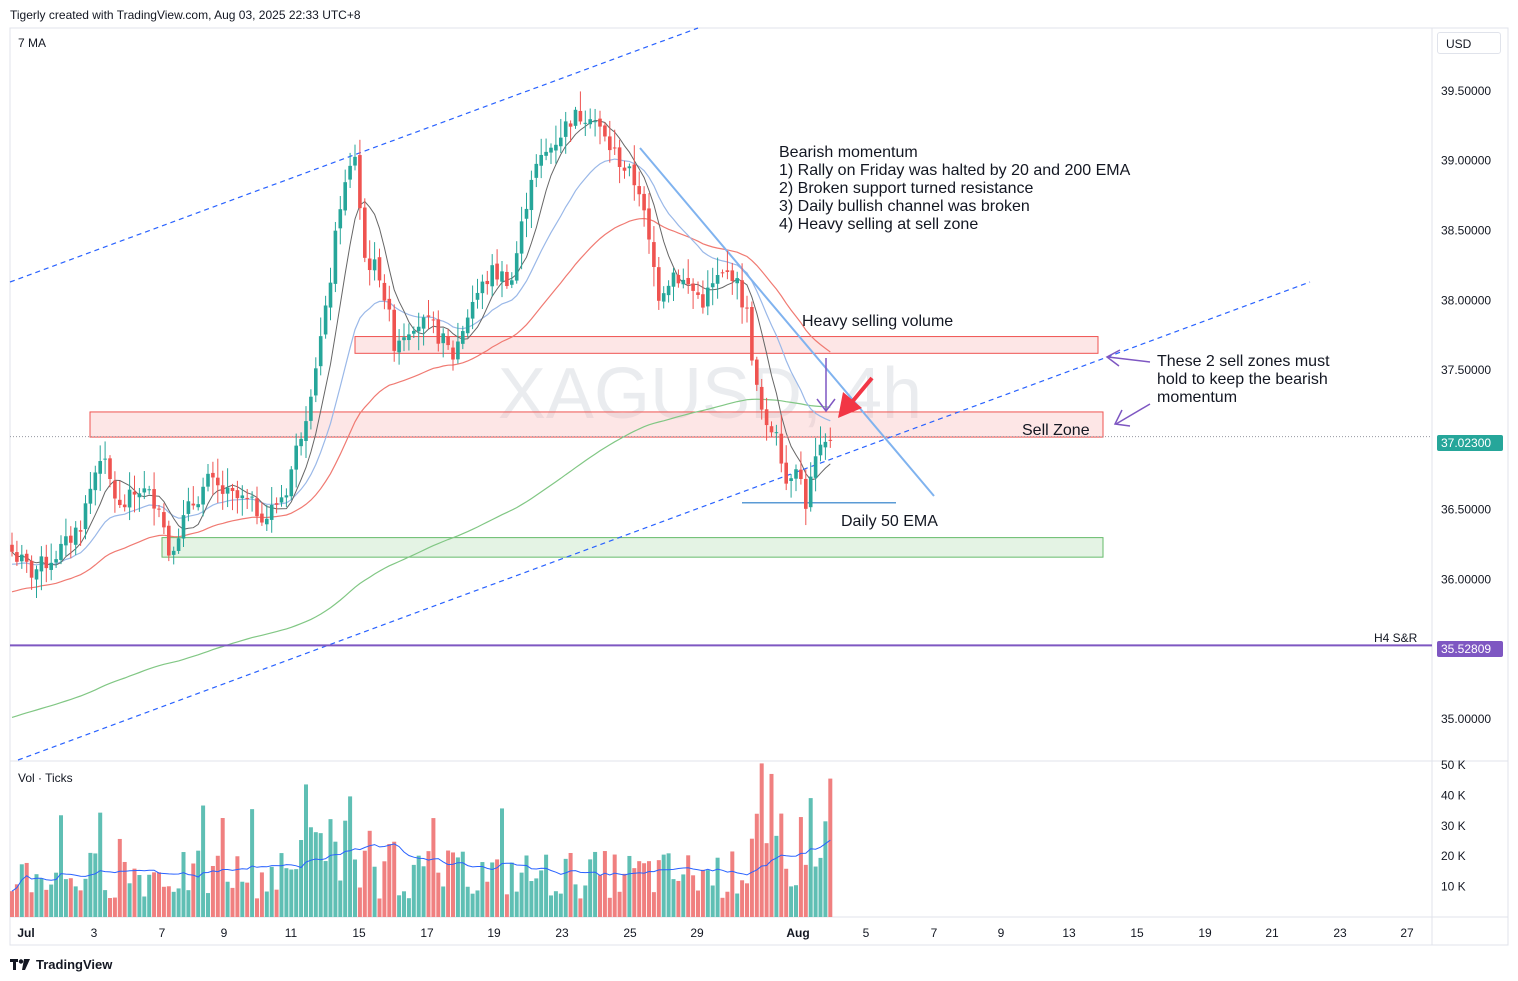 This screenshot has width=1518, height=981. Describe the element at coordinates (787, 322) in the screenshot. I see `bearish-trendline` at that location.